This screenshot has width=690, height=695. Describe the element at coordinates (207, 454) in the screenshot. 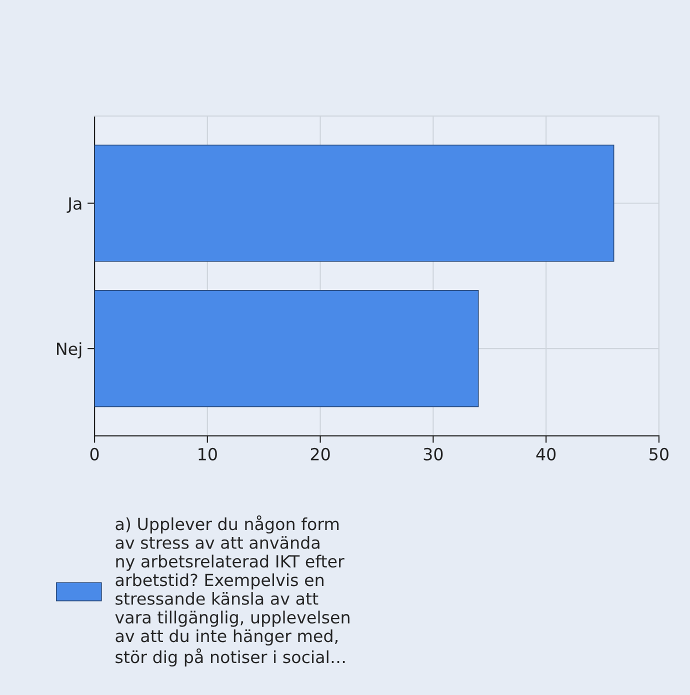

I see `x-tick-label: 10` at that location.